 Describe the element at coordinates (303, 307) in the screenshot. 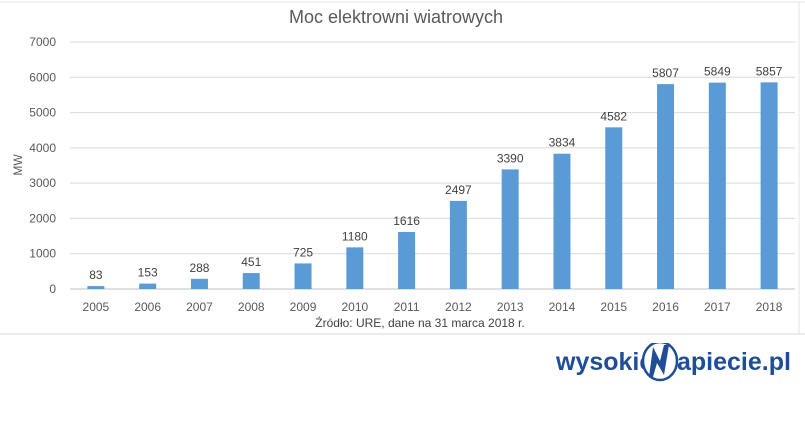

I see `x-tick-label-2009: 2009` at that location.